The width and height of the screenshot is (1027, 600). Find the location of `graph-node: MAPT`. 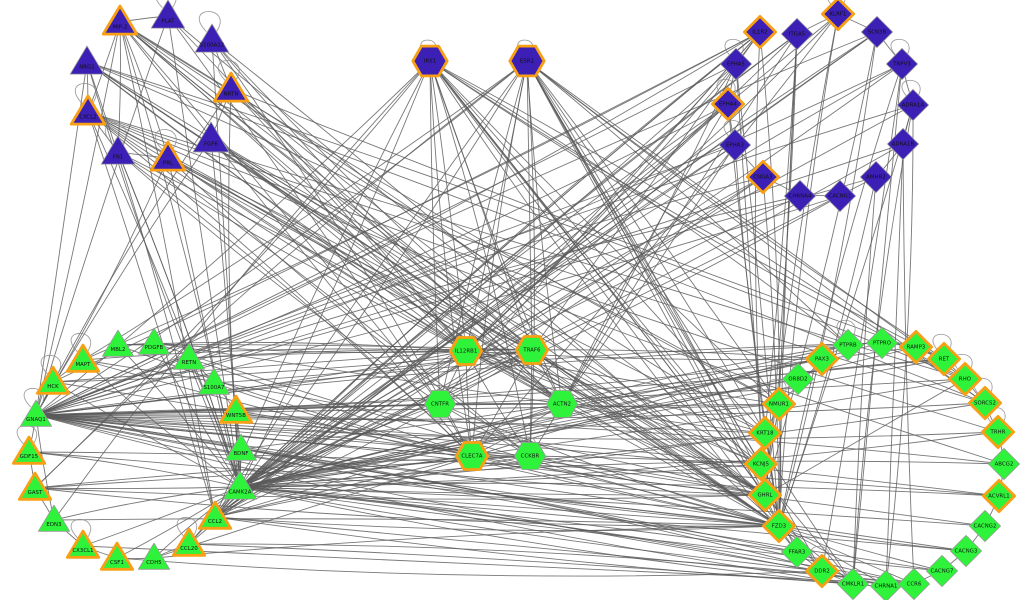

graph-node: MAPT is located at coordinates (83, 358).